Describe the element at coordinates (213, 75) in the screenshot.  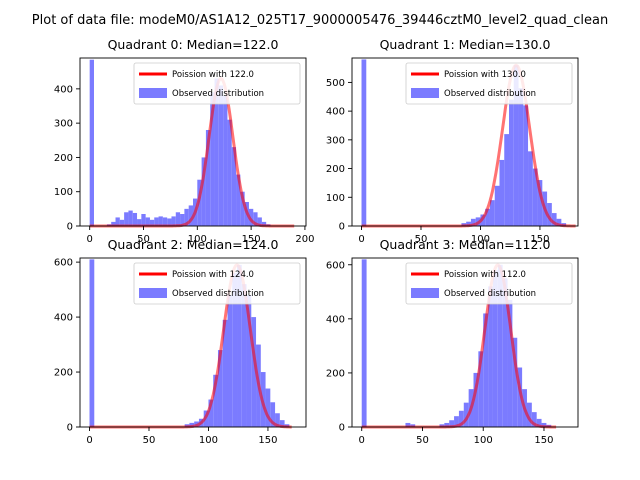
I see `legend-line-label: Poission with 122.0` at that location.